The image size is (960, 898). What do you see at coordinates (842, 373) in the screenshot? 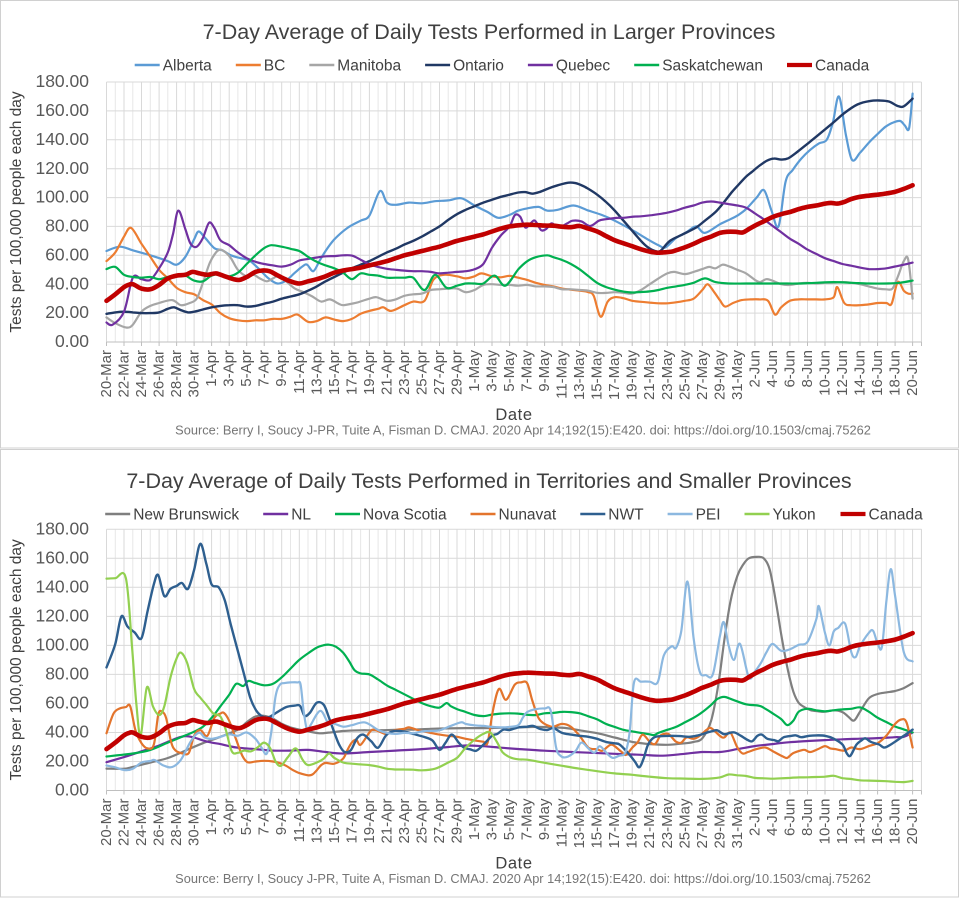
I see `svg-text: 12-Jun` at bounding box center [842, 373].